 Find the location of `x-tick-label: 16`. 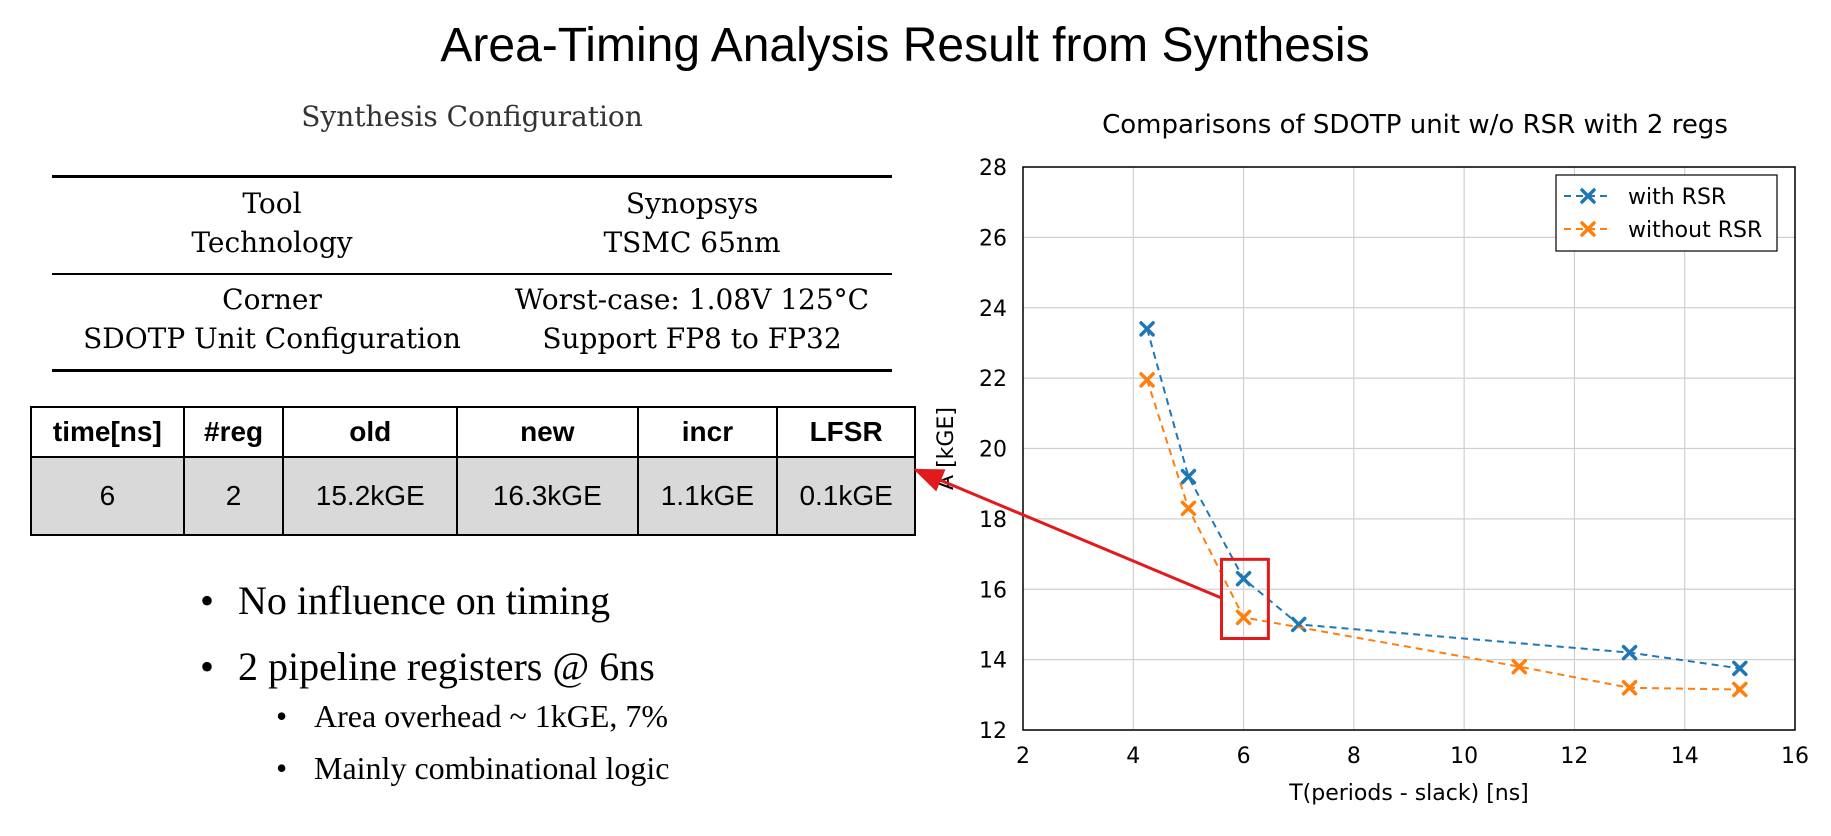

x-tick-label: 16 is located at coordinates (1795, 756).